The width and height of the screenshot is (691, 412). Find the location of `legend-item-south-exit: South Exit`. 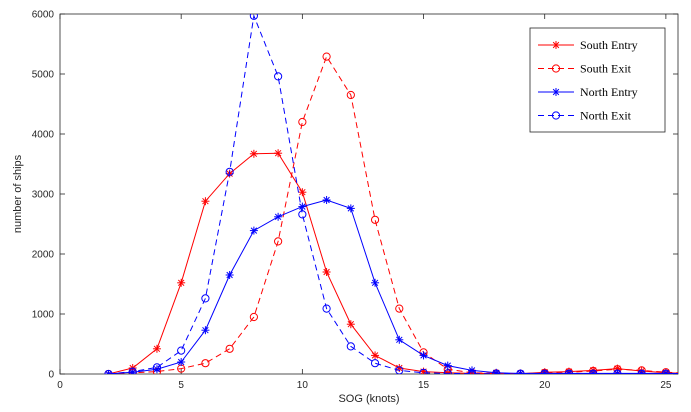

legend-item-south-exit: South Exit is located at coordinates (585, 69).